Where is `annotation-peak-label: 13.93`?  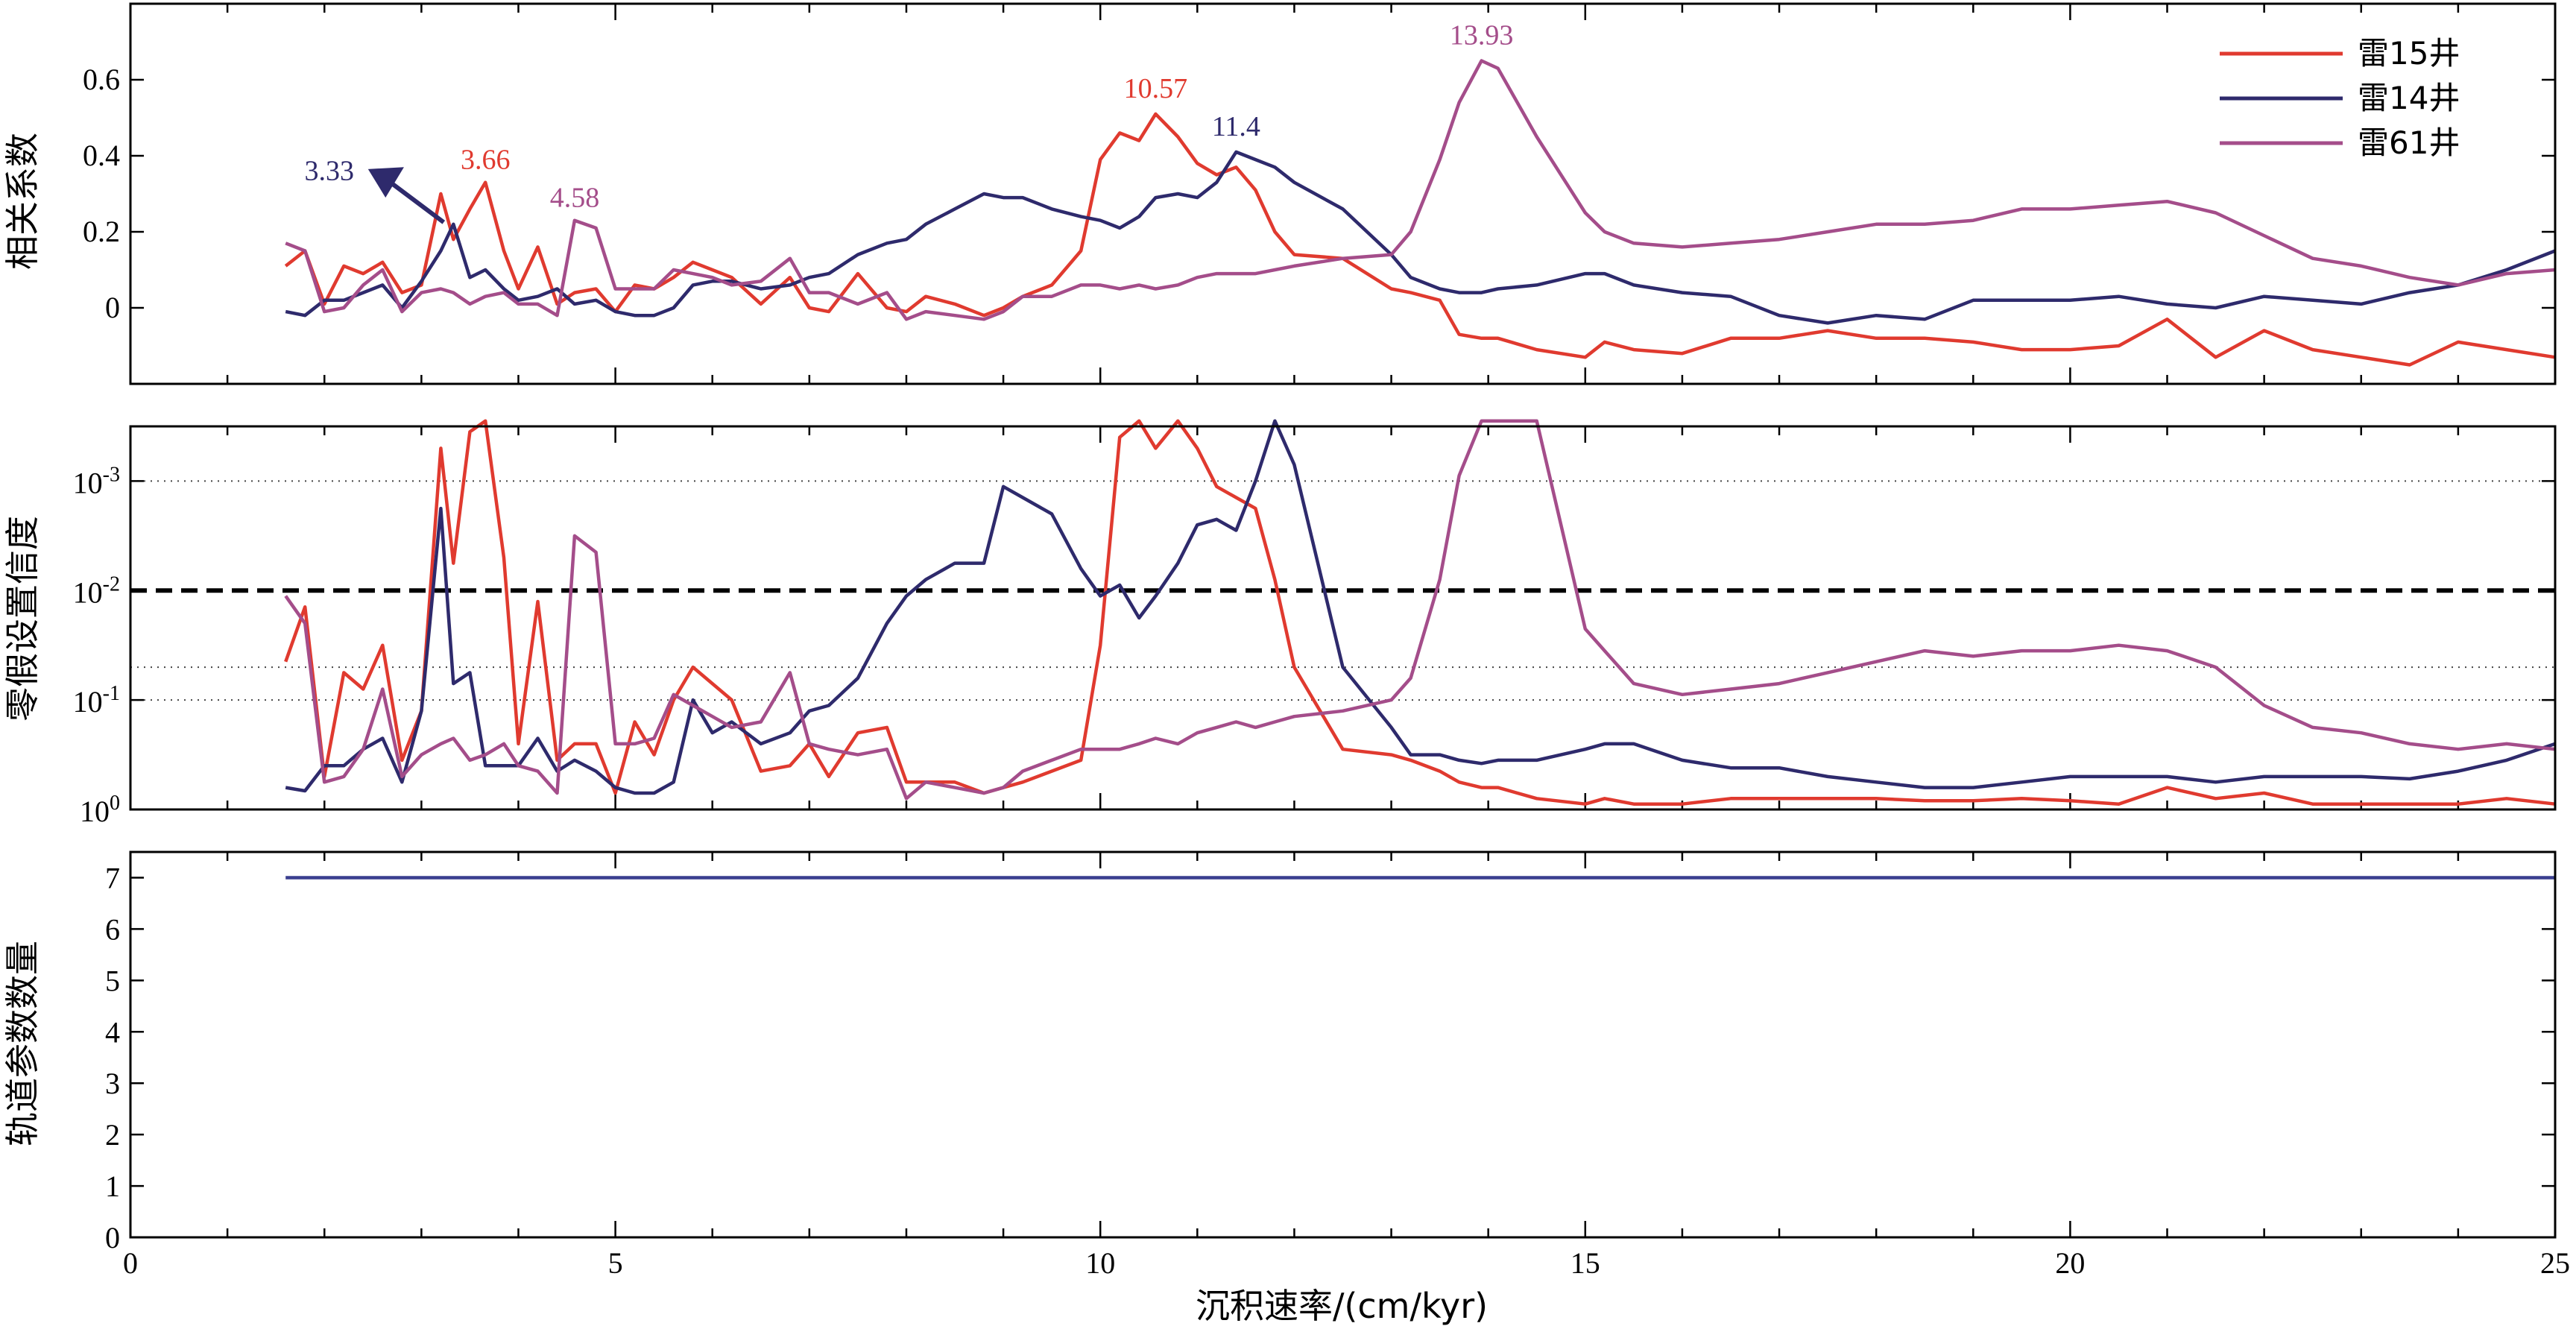
annotation-peak-label: 13.93 is located at coordinates (1482, 35).